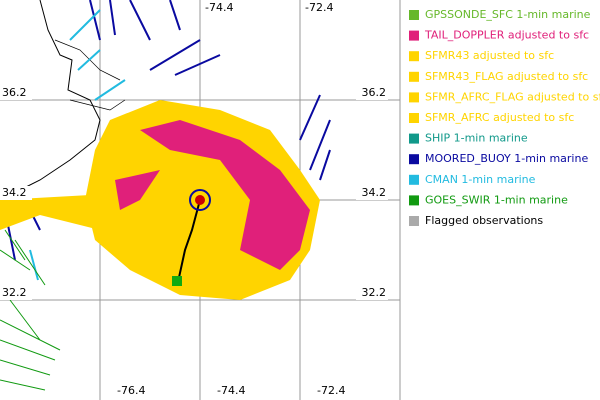 Image resolution: width=600 pixels, height=400 pixels. What do you see at coordinates (506, 76) in the screenshot?
I see `legend-label: SFMR43_FLAG adjusted to sfc` at bounding box center [506, 76].